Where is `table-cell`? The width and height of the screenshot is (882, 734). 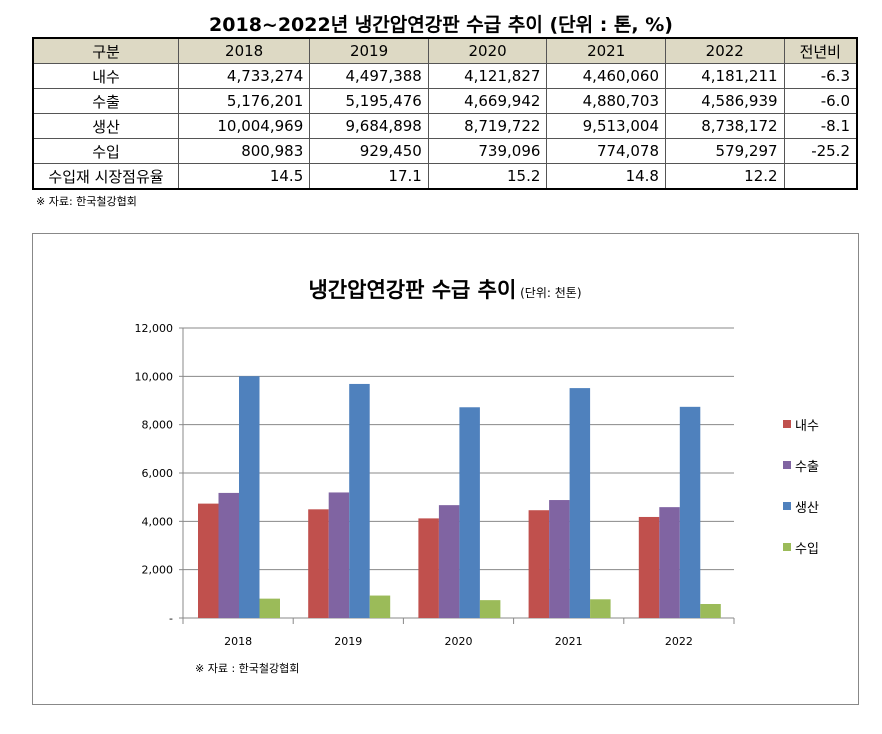
table-cell is located at coordinates (820, 176).